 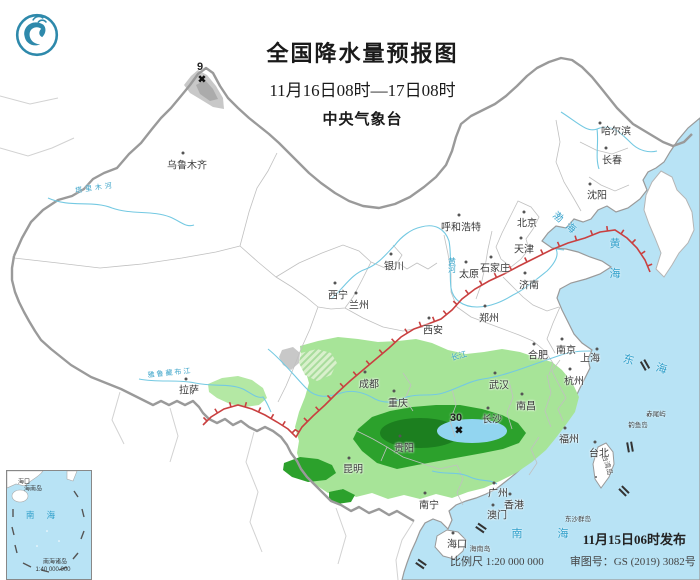 I want to click on city-label: 武汉, so click(x=499, y=386).